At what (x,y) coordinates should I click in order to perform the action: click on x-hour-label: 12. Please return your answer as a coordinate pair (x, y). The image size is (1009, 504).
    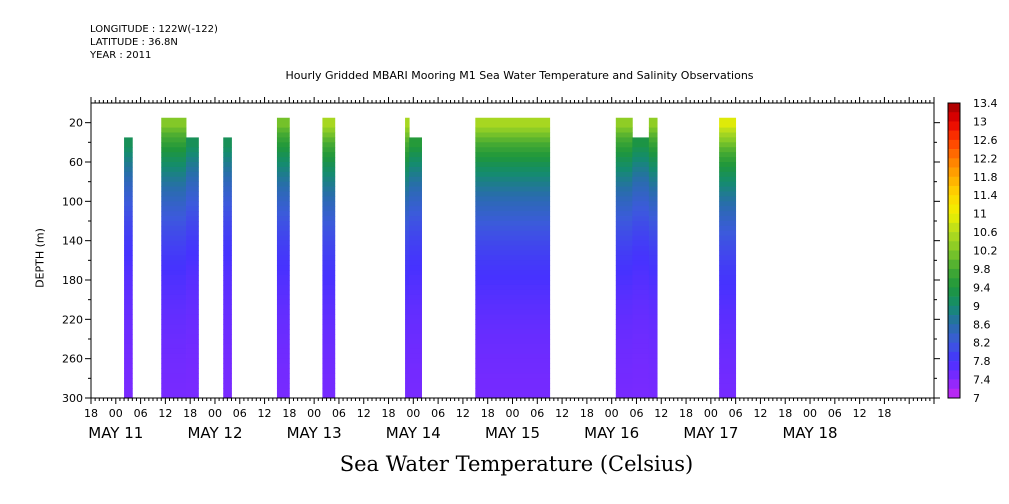
    Looking at the image, I should click on (265, 413).